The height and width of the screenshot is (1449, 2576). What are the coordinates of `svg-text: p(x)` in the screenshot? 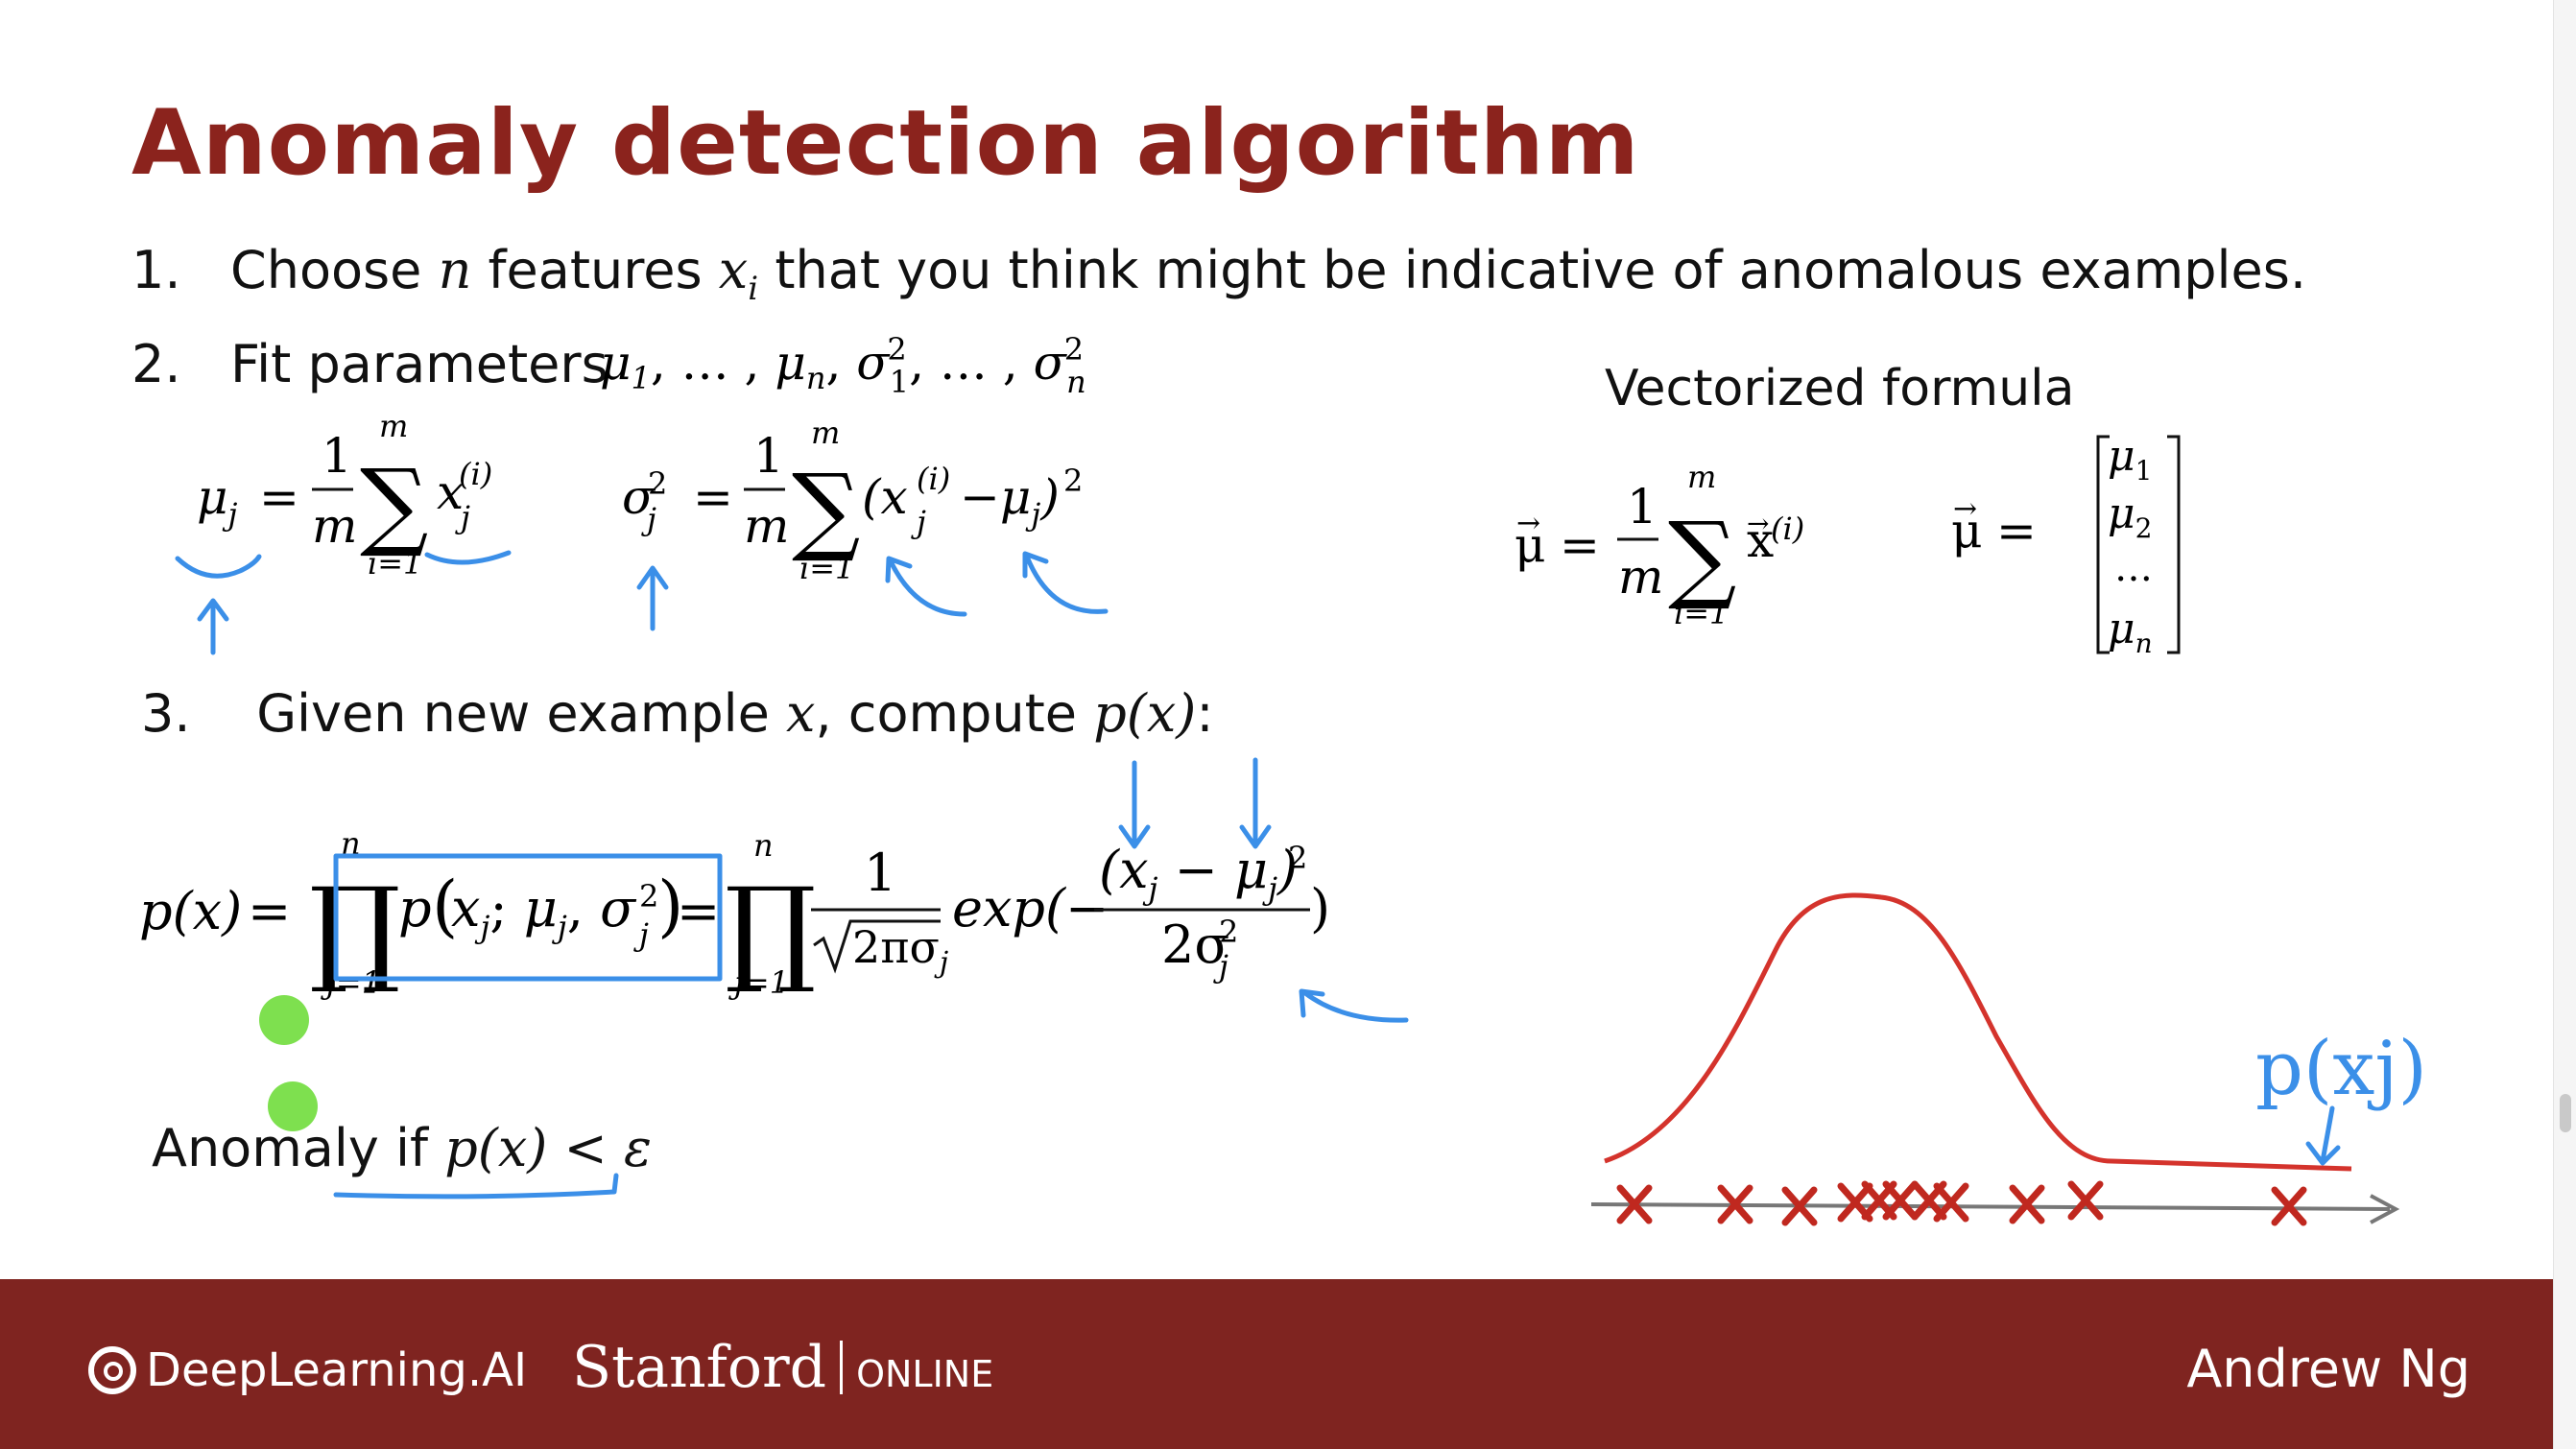 It's located at (190, 911).